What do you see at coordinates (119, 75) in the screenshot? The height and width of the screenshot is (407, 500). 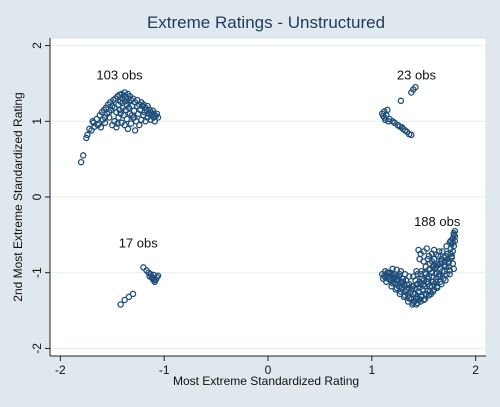 I see `cluster-count-label: 103 obs` at bounding box center [119, 75].